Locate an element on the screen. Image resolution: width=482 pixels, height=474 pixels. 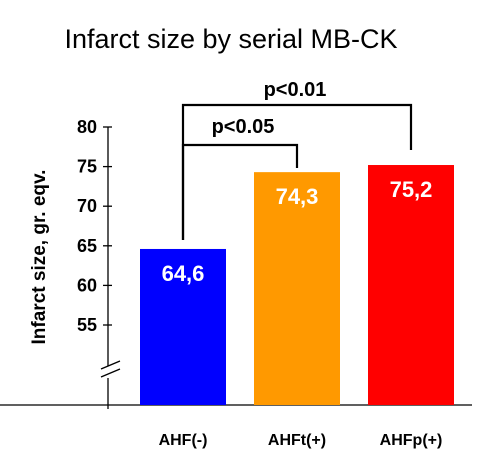
data-label: 74,3 is located at coordinates (297, 196).